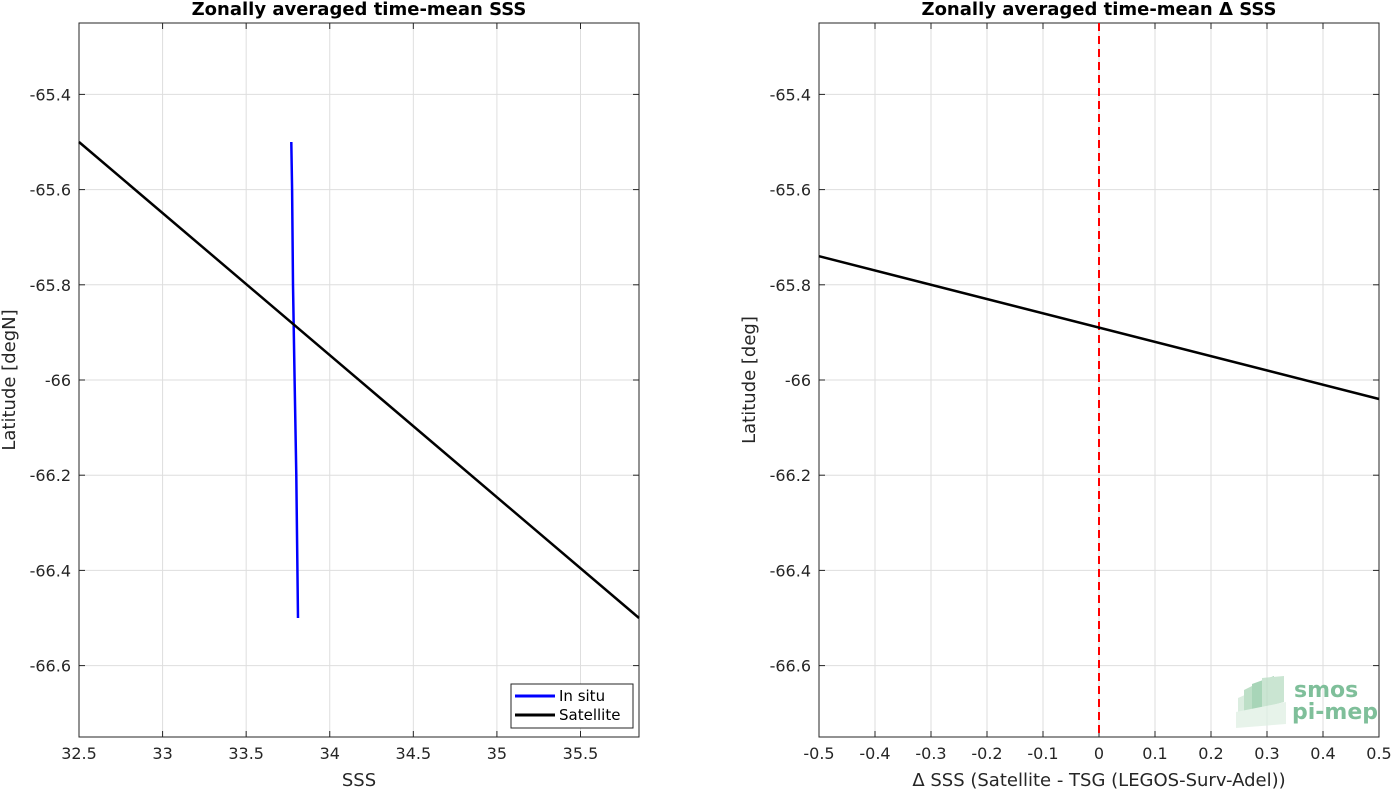 The height and width of the screenshot is (790, 1393). I want to click on logo-mark-icon, so click(1261, 702).